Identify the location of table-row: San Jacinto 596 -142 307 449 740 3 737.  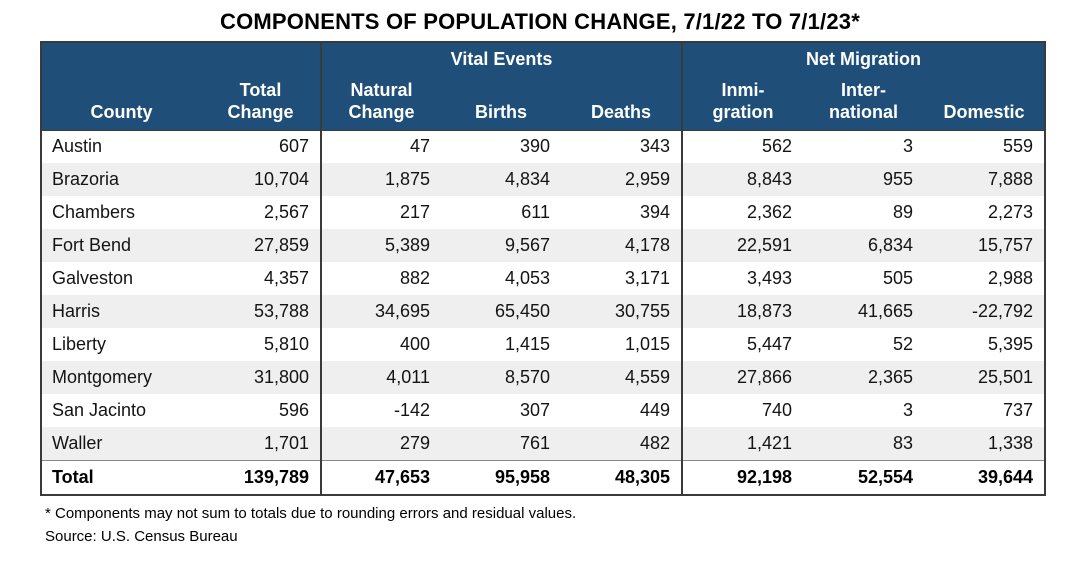
(543, 410).